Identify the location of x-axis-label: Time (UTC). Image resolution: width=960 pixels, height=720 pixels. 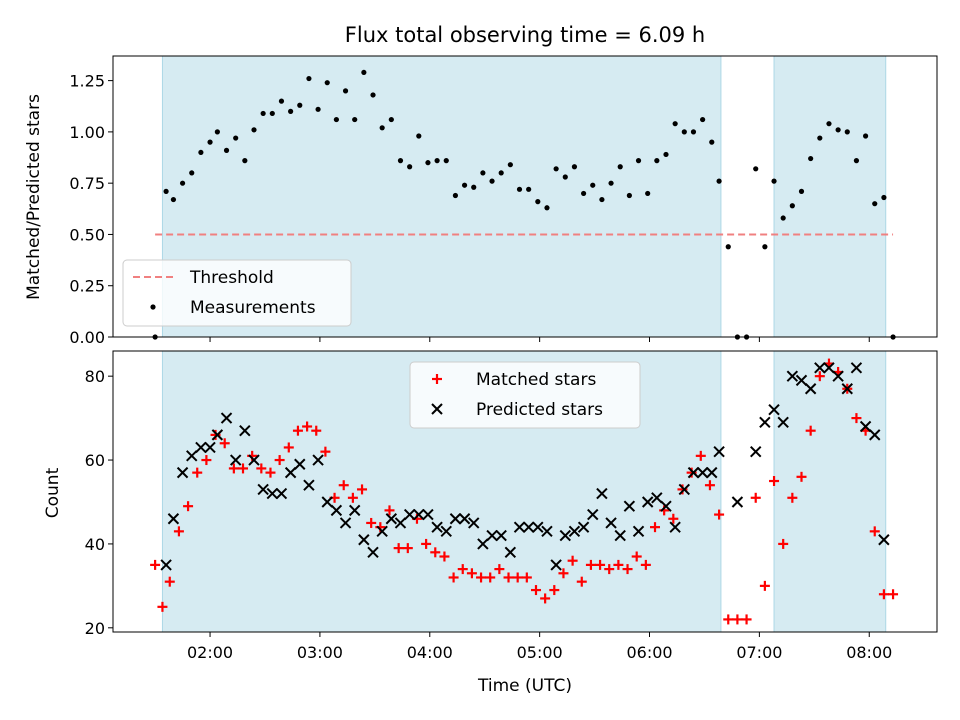
(524, 686).